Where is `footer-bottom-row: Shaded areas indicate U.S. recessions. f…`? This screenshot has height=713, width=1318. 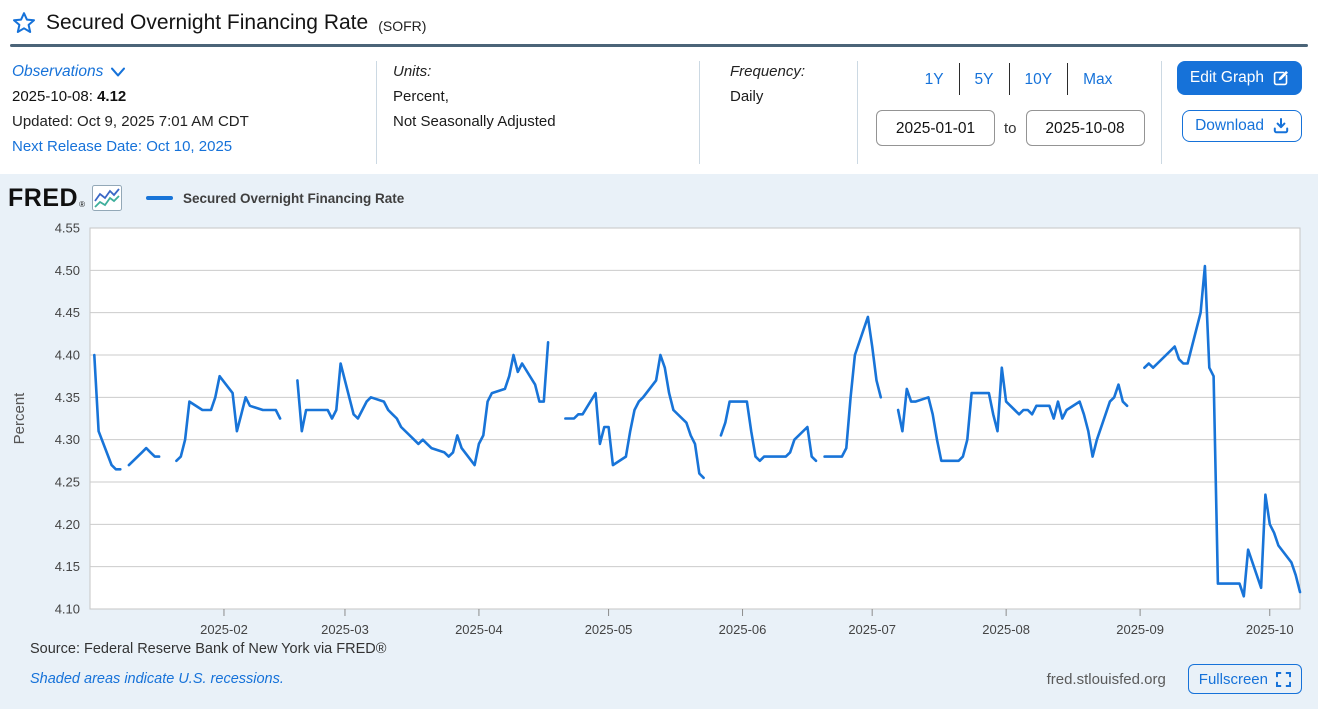 footer-bottom-row: Shaded areas indicate U.S. recessions. f… is located at coordinates (674, 679).